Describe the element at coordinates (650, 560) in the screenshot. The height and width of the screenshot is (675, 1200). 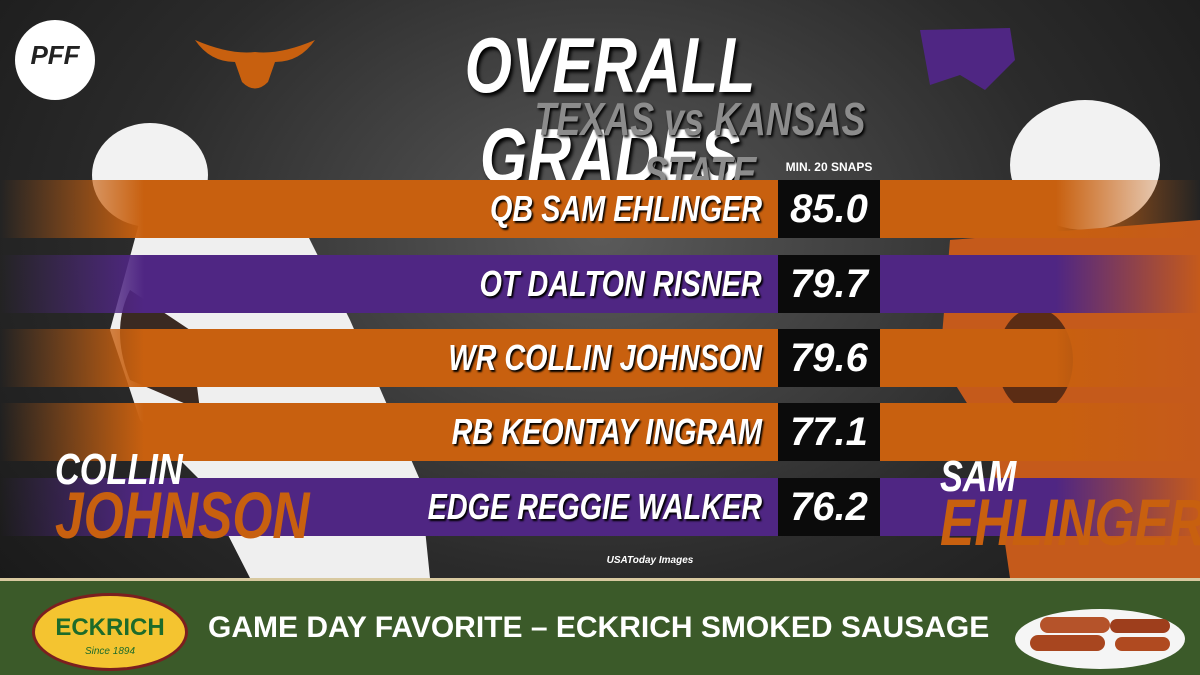
I see `credit: USAToday Images` at that location.